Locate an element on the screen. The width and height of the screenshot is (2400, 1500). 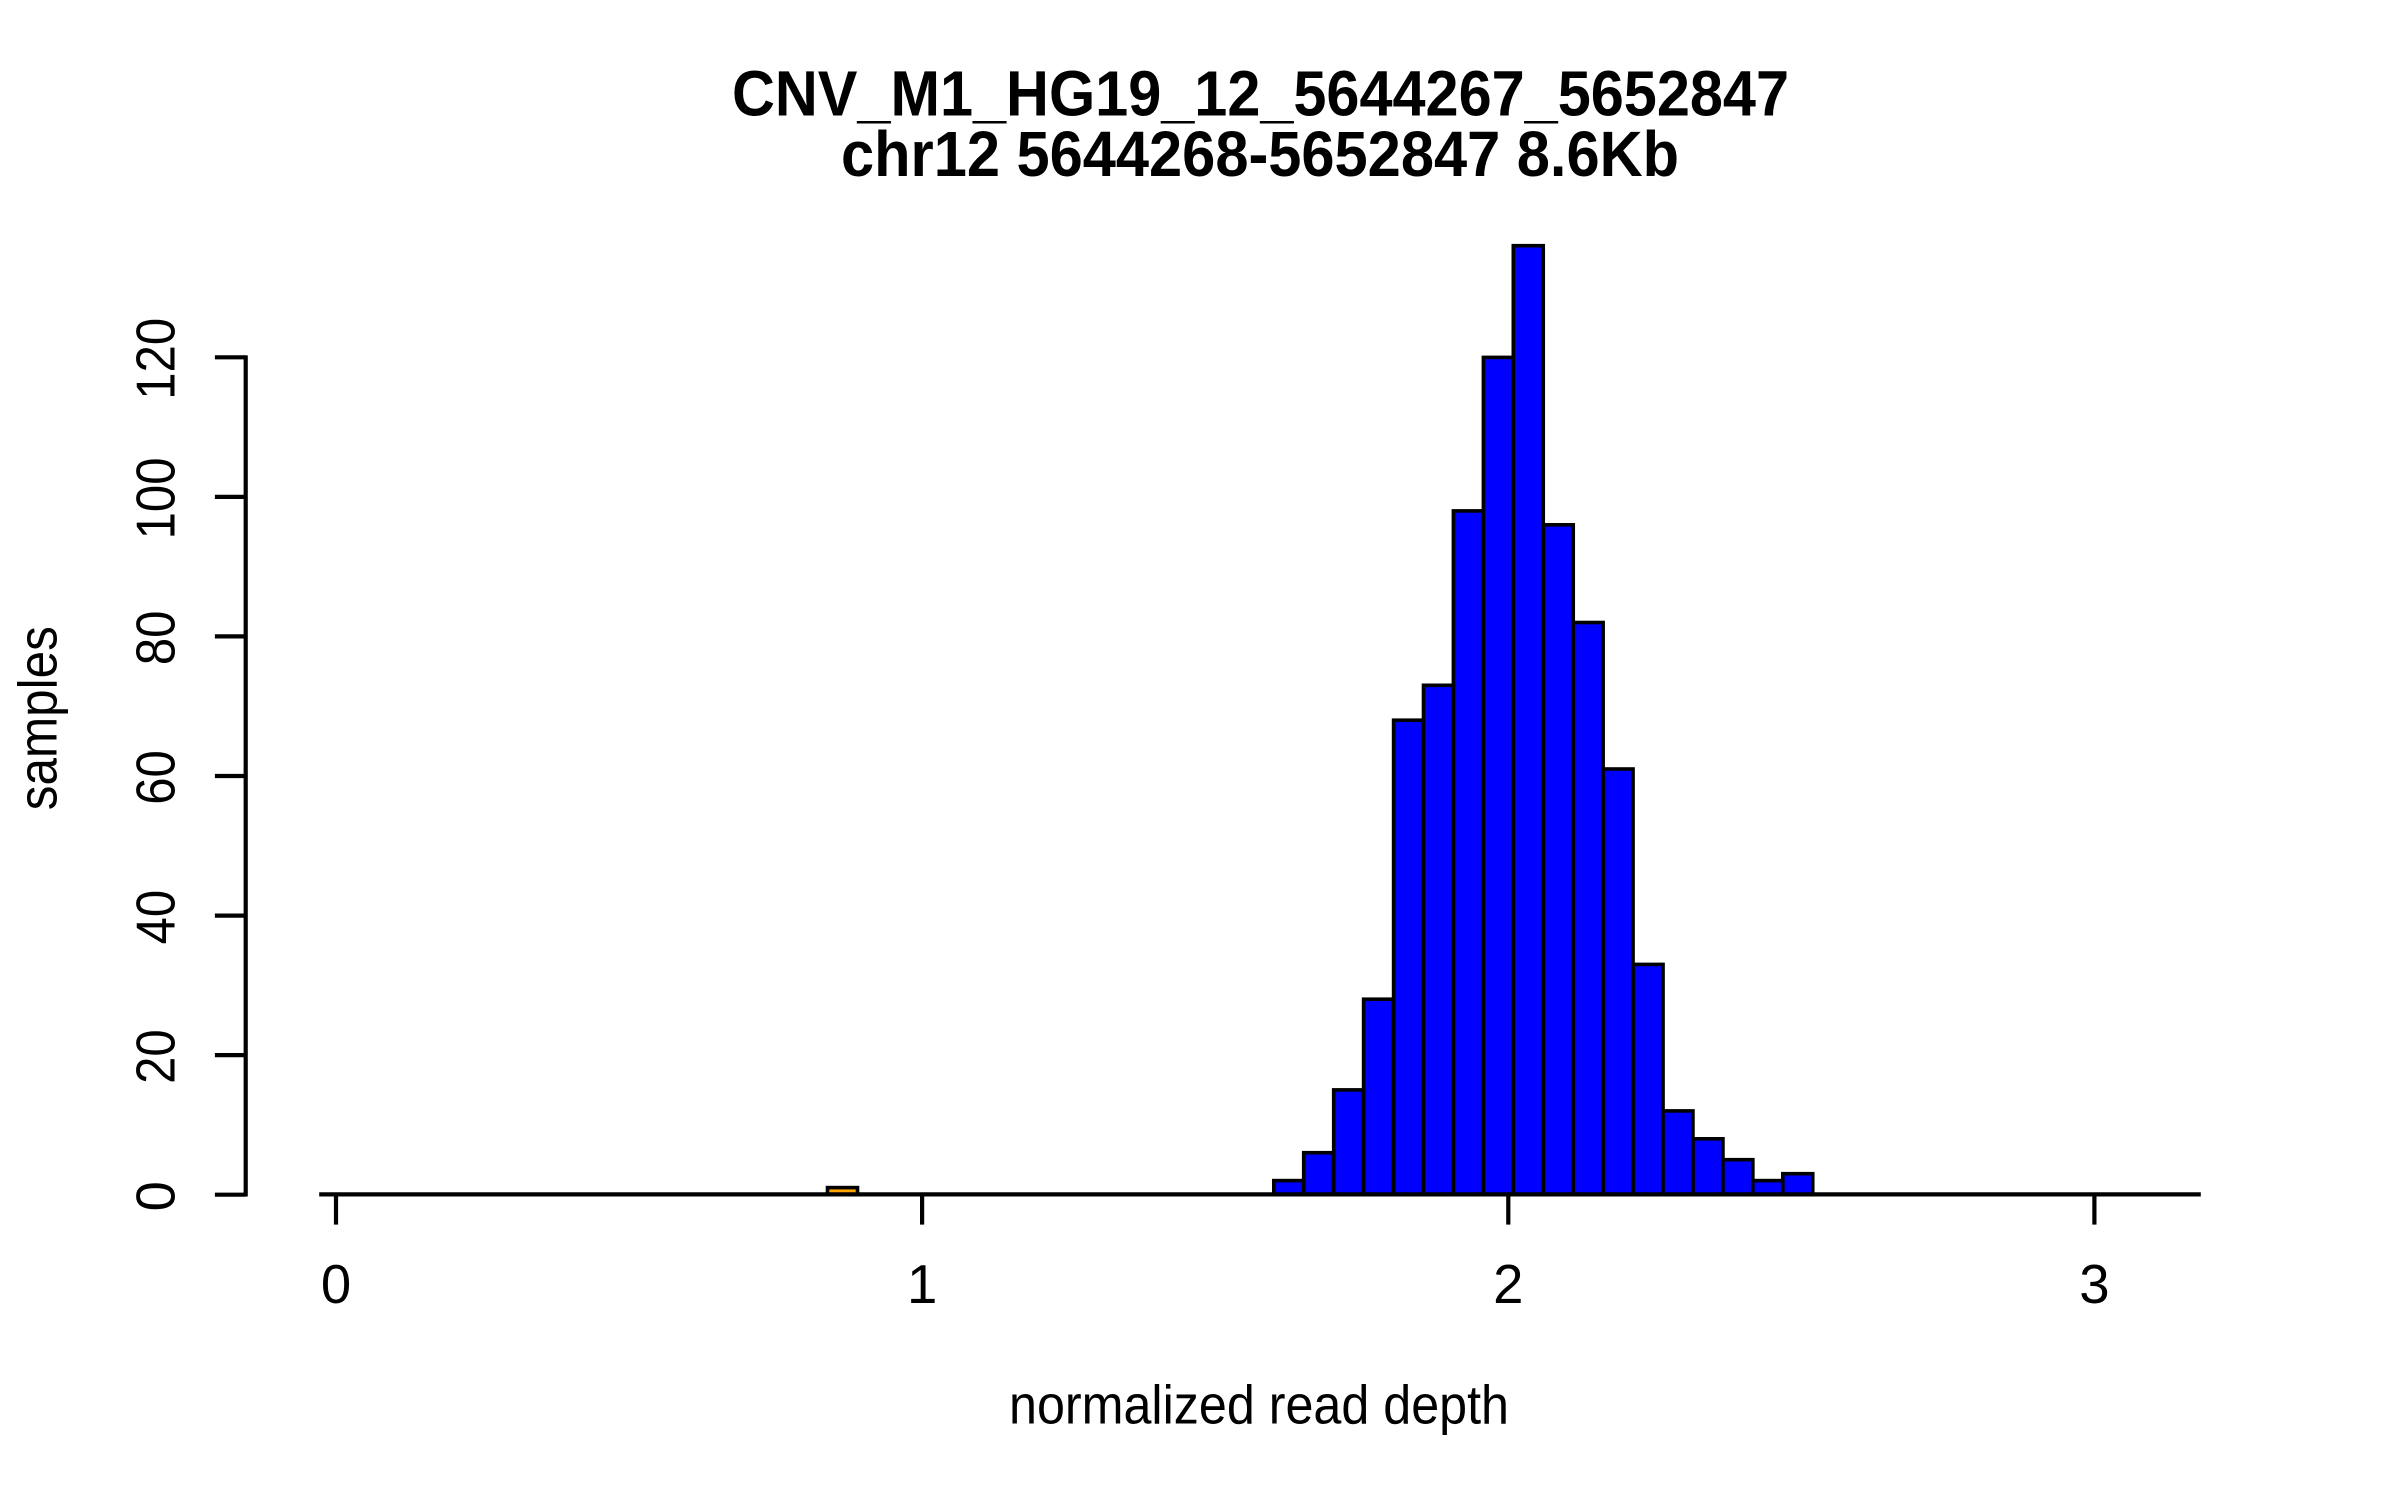
svg-text: 60 is located at coordinates (156, 777).